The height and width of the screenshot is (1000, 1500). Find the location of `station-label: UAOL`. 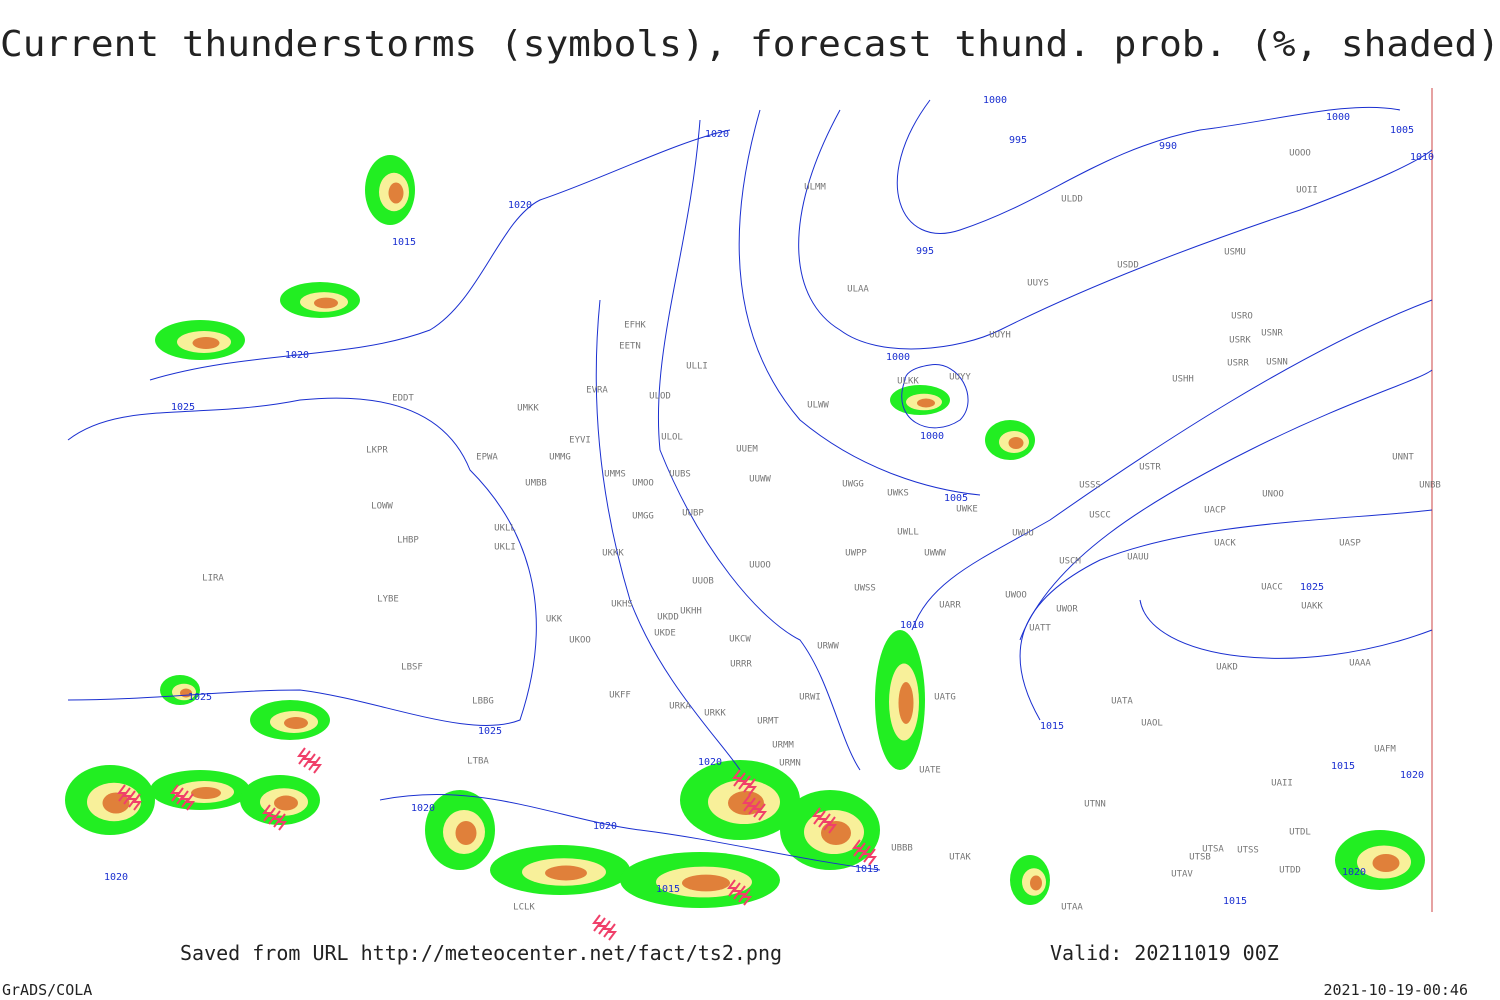

station-label: UAOL is located at coordinates (1152, 724).